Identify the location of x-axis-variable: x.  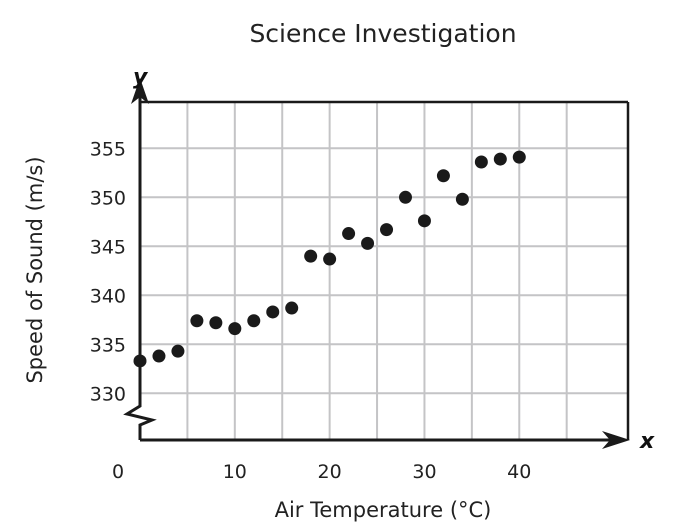
(647, 441).